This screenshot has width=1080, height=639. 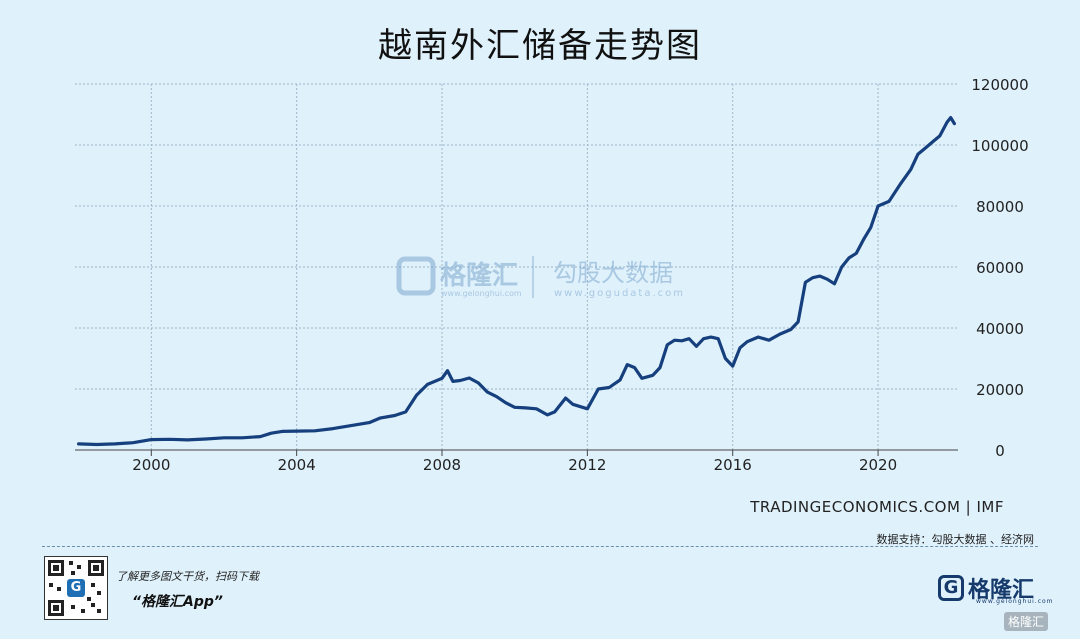 I want to click on x-tick-label: 2020, so click(x=878, y=465).